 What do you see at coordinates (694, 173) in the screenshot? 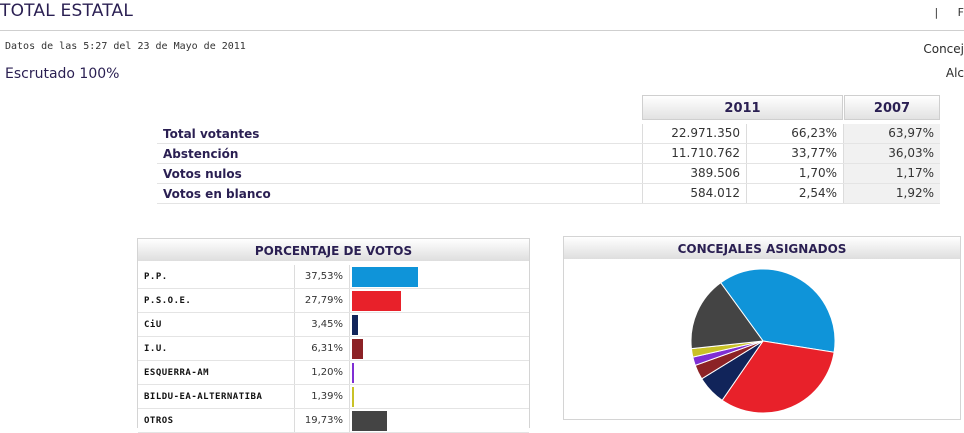
I see `votes-cell: 389.506` at bounding box center [694, 173].